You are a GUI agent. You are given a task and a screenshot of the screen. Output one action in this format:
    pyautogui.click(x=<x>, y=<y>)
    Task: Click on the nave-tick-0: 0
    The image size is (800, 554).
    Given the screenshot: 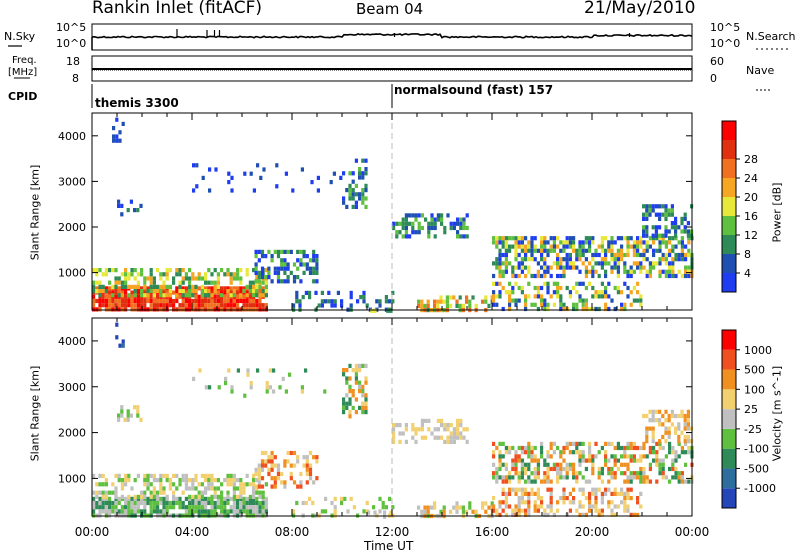 What is the action you would take?
    pyautogui.click(x=713, y=78)
    